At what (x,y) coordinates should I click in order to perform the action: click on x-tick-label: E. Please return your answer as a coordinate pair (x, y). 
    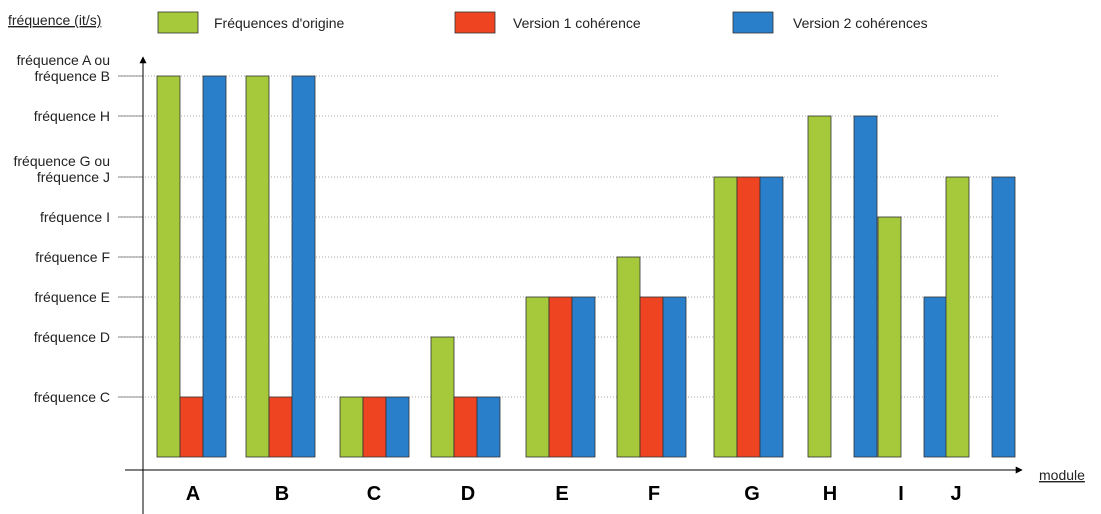
    Looking at the image, I should click on (561, 494).